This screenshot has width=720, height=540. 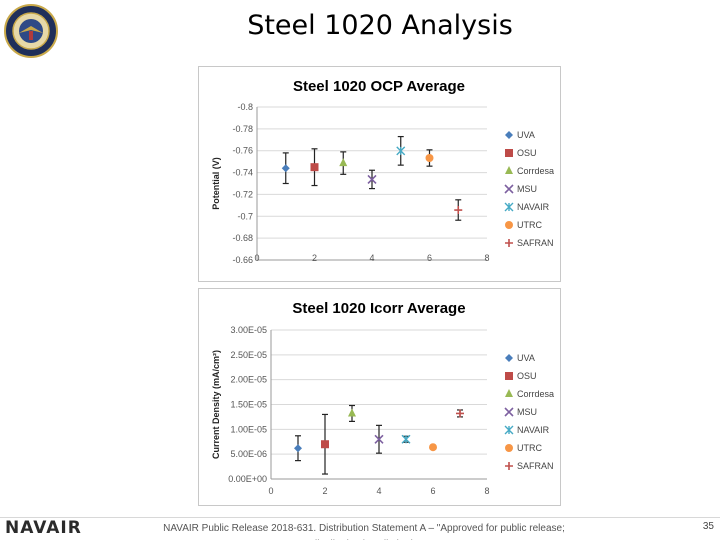 I want to click on y-tick-label: -0.66, so click(x=242, y=260).